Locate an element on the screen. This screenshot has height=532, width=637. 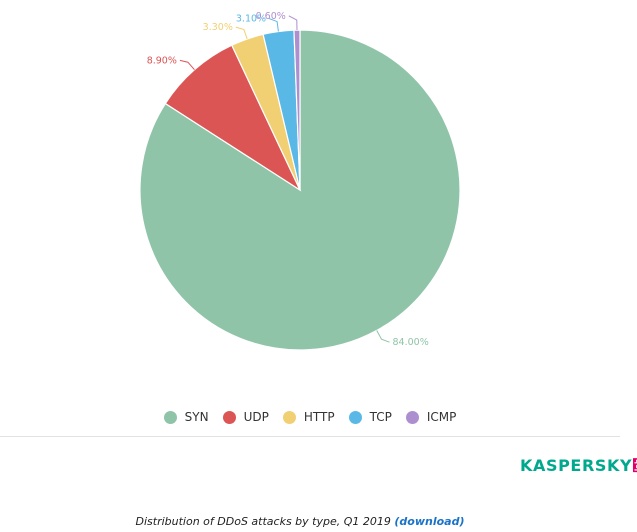
legend-swatch-tcp is located at coordinates (355, 417).